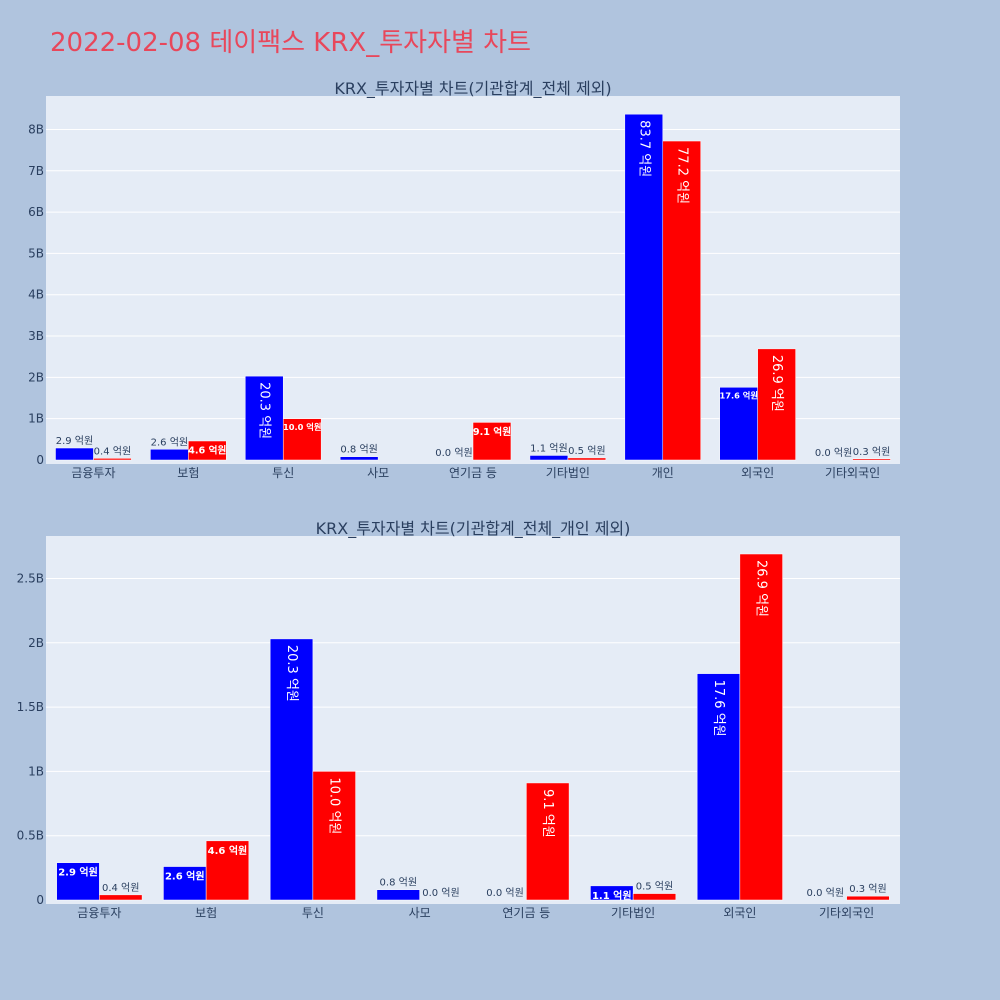 This screenshot has width=1000, height=1000. Describe the element at coordinates (663, 473) in the screenshot. I see `x-tick-label: 개인` at that location.